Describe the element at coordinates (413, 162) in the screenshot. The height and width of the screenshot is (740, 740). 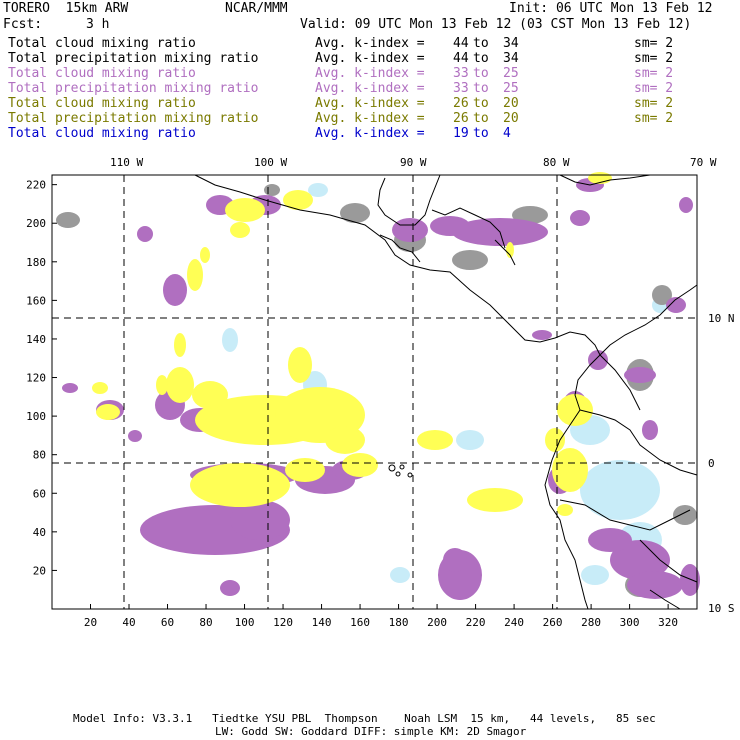
I see `lon-label-90w: 90 W` at that location.